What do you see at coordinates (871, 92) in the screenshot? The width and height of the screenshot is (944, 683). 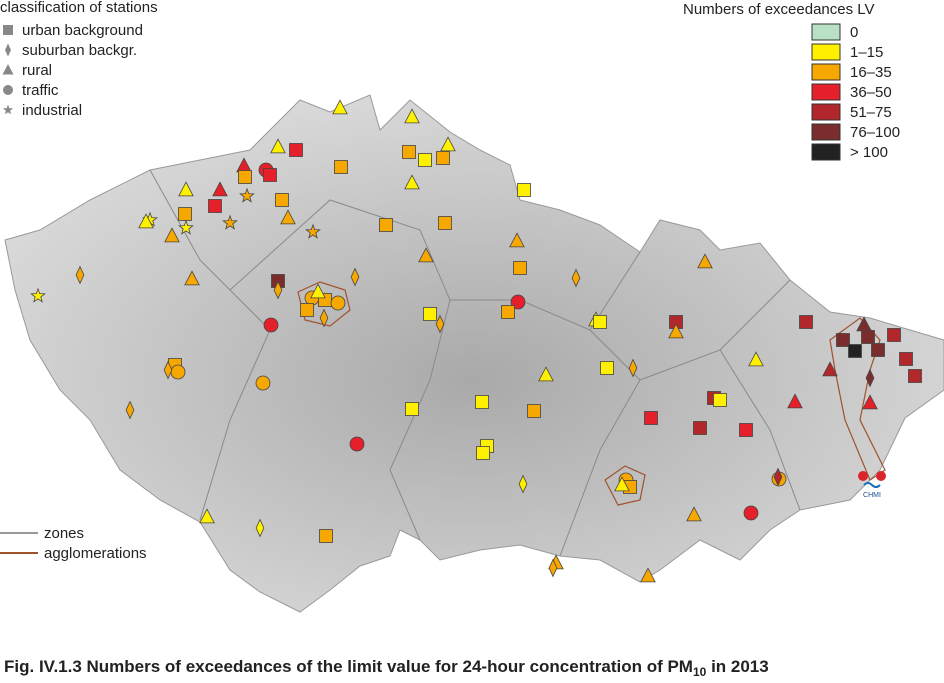 I see `class-label: 36–50` at bounding box center [871, 92].